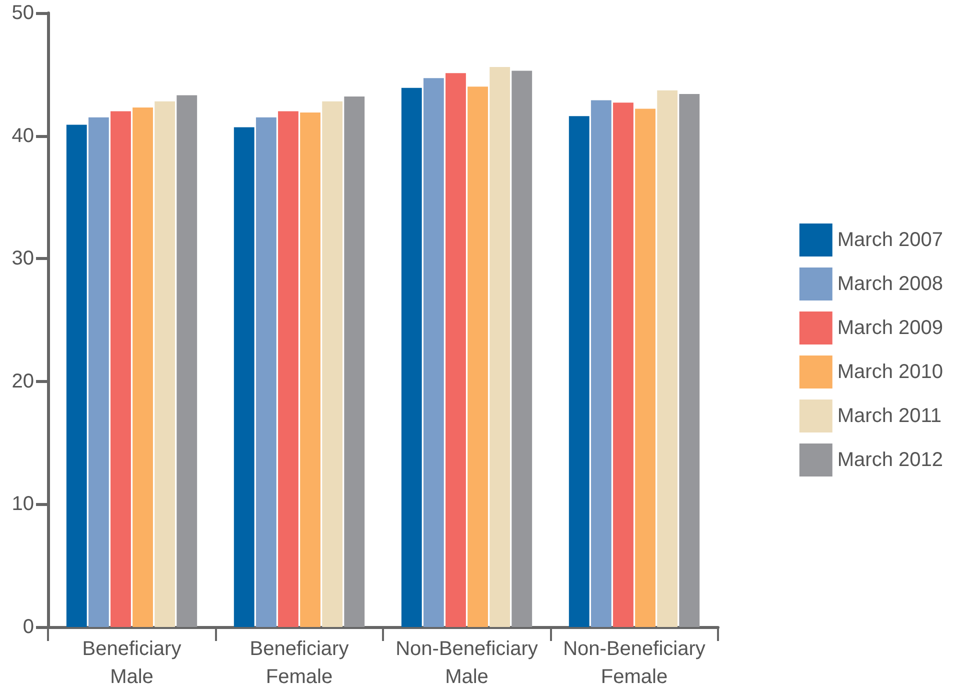 The width and height of the screenshot is (956, 700). I want to click on legend-label: March 2012, so click(890, 460).